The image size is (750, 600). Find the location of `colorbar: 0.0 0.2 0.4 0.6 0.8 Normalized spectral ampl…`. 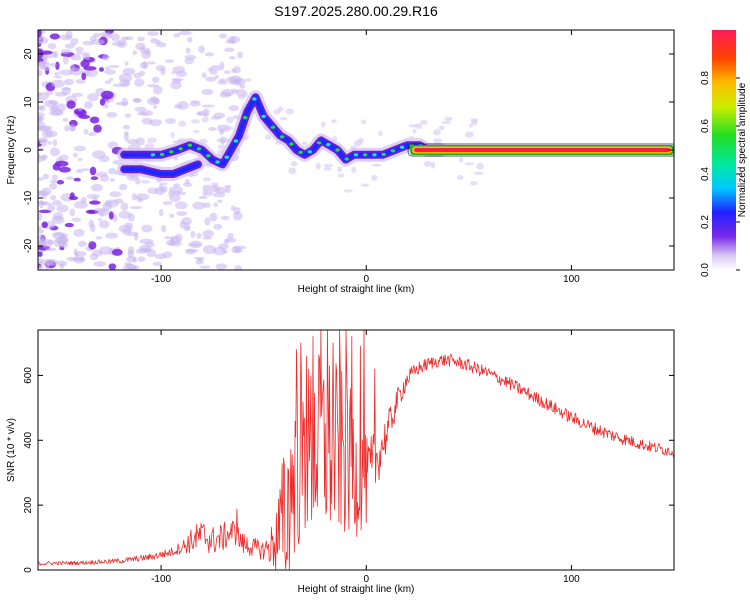

colorbar: 0.0 0.2 0.4 0.6 0.8 Normalized spectral ampl… is located at coordinates (724, 153).